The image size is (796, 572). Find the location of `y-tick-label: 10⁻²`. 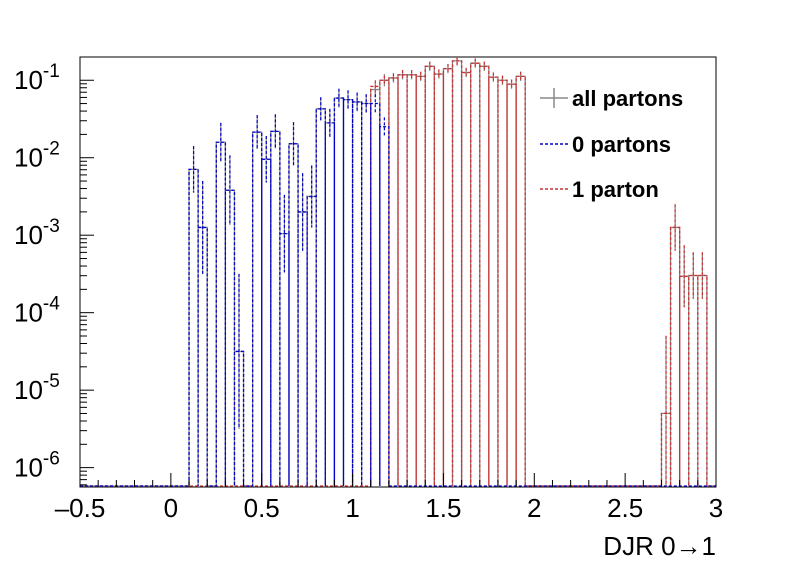

y-tick-label: 10⁻² is located at coordinates (37, 156).